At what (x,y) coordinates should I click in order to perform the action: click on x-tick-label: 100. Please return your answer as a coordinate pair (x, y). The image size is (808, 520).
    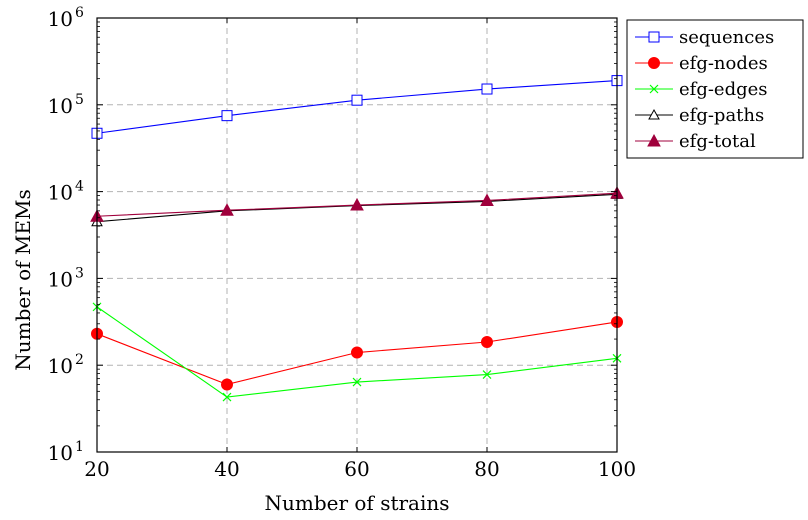
    Looking at the image, I should click on (617, 469).